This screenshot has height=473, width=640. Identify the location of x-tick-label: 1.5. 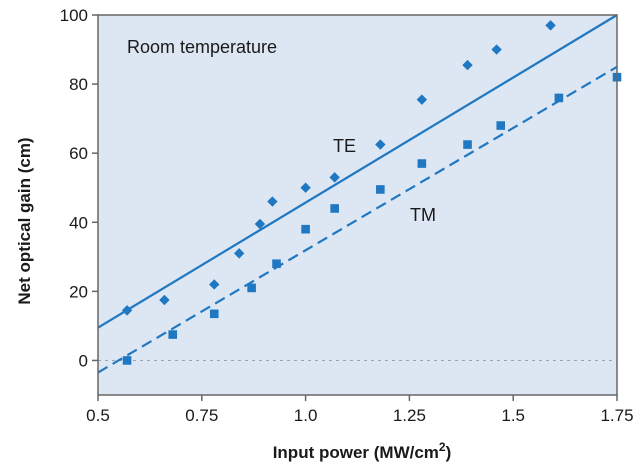
(513, 415).